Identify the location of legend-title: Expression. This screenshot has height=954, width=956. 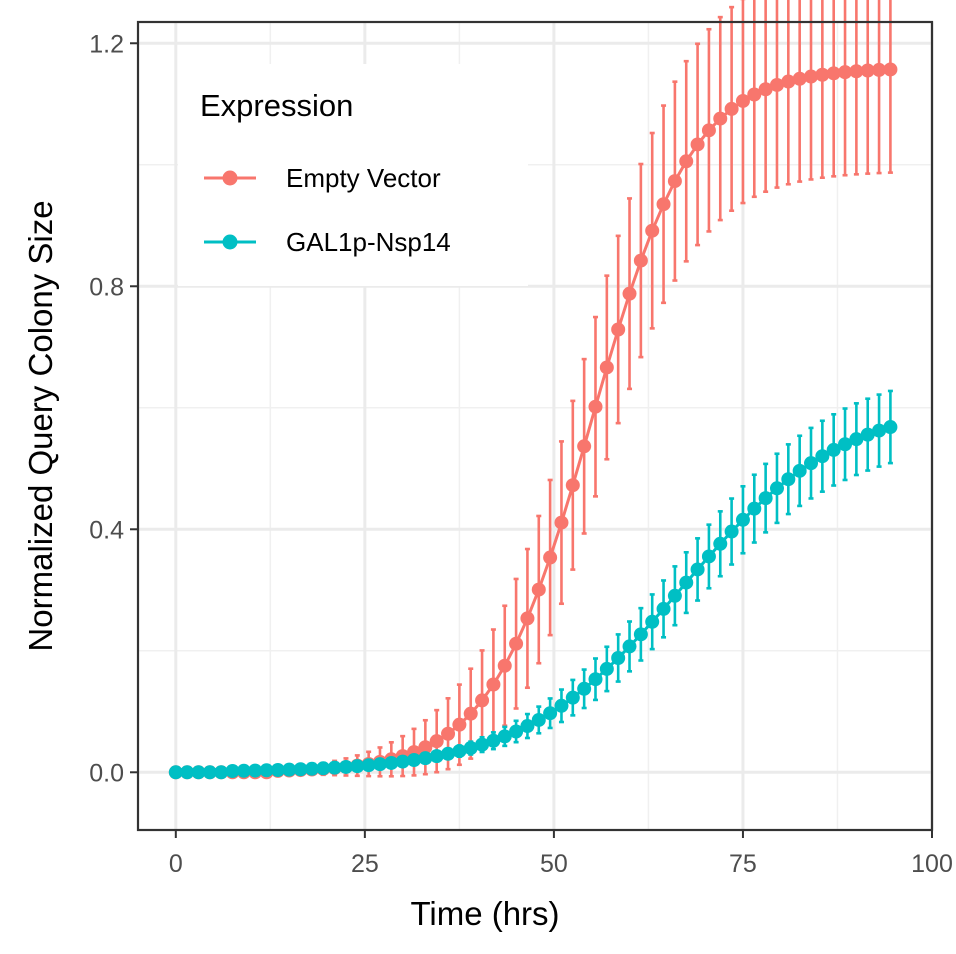
(276, 105).